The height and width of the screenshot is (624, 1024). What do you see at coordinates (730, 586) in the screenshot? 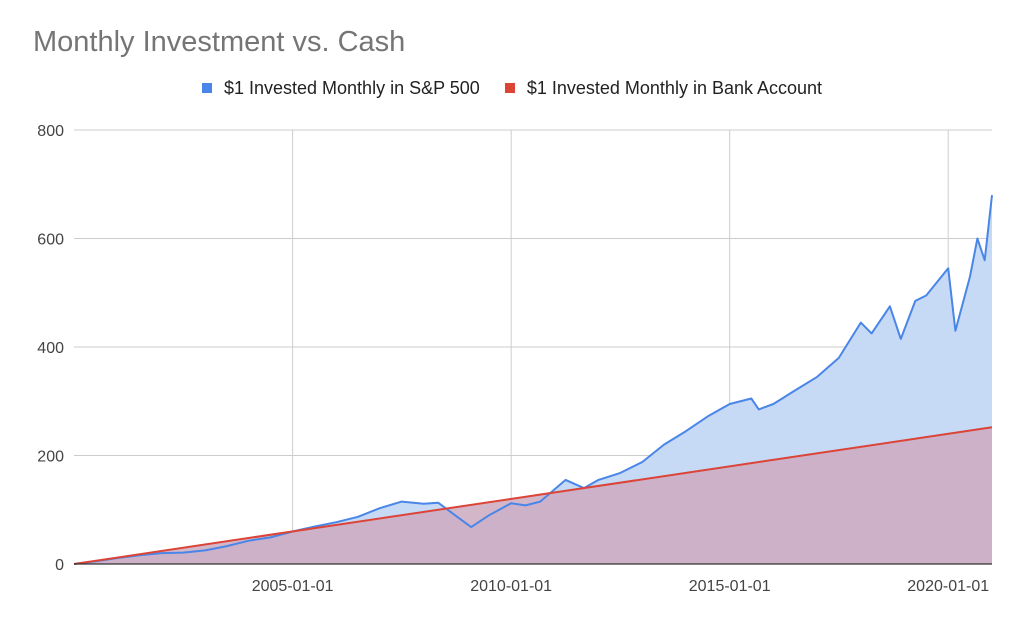
I see `x-tick-label-2: 2015-01-01` at bounding box center [730, 586].